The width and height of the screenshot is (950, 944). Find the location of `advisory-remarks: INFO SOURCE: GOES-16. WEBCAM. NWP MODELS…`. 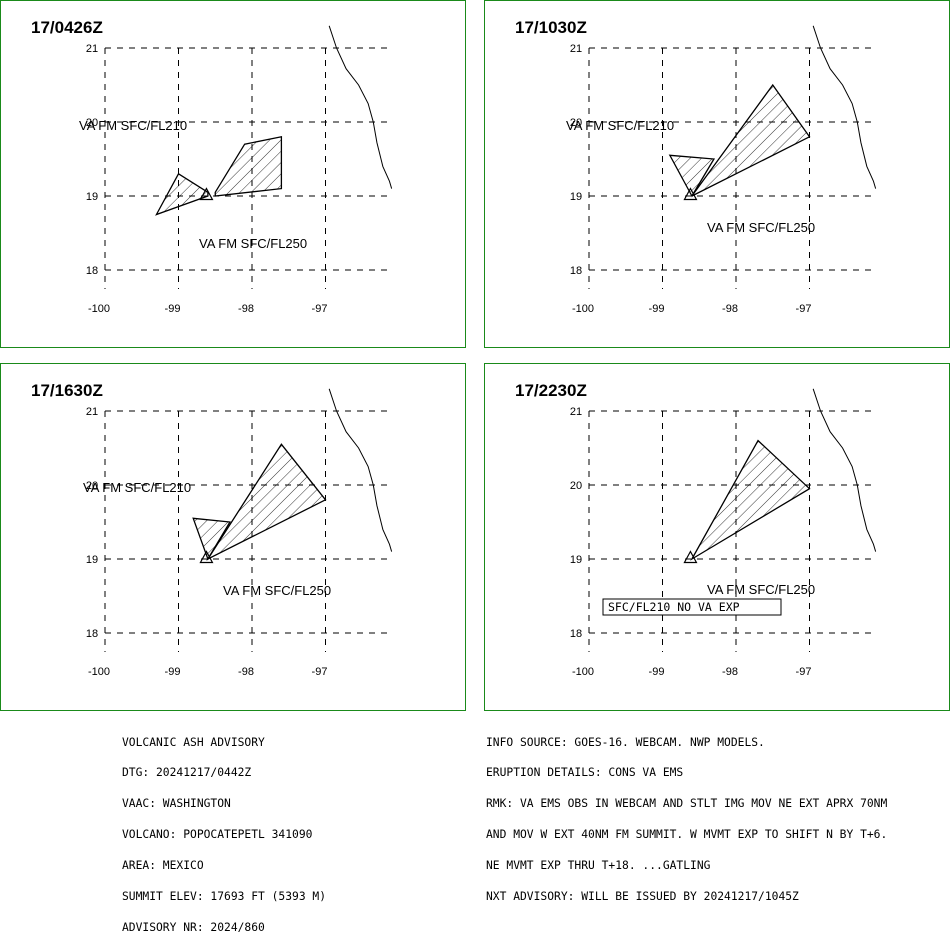

advisory-remarks: INFO SOURCE: GOES-16. WEBCAM. NWP MODELS… is located at coordinates (686, 815).